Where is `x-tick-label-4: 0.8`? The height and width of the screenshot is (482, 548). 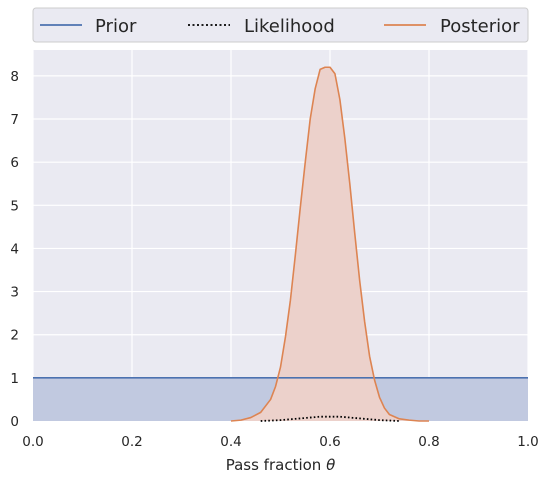
x-tick-label-4: 0.8 is located at coordinates (428, 442).